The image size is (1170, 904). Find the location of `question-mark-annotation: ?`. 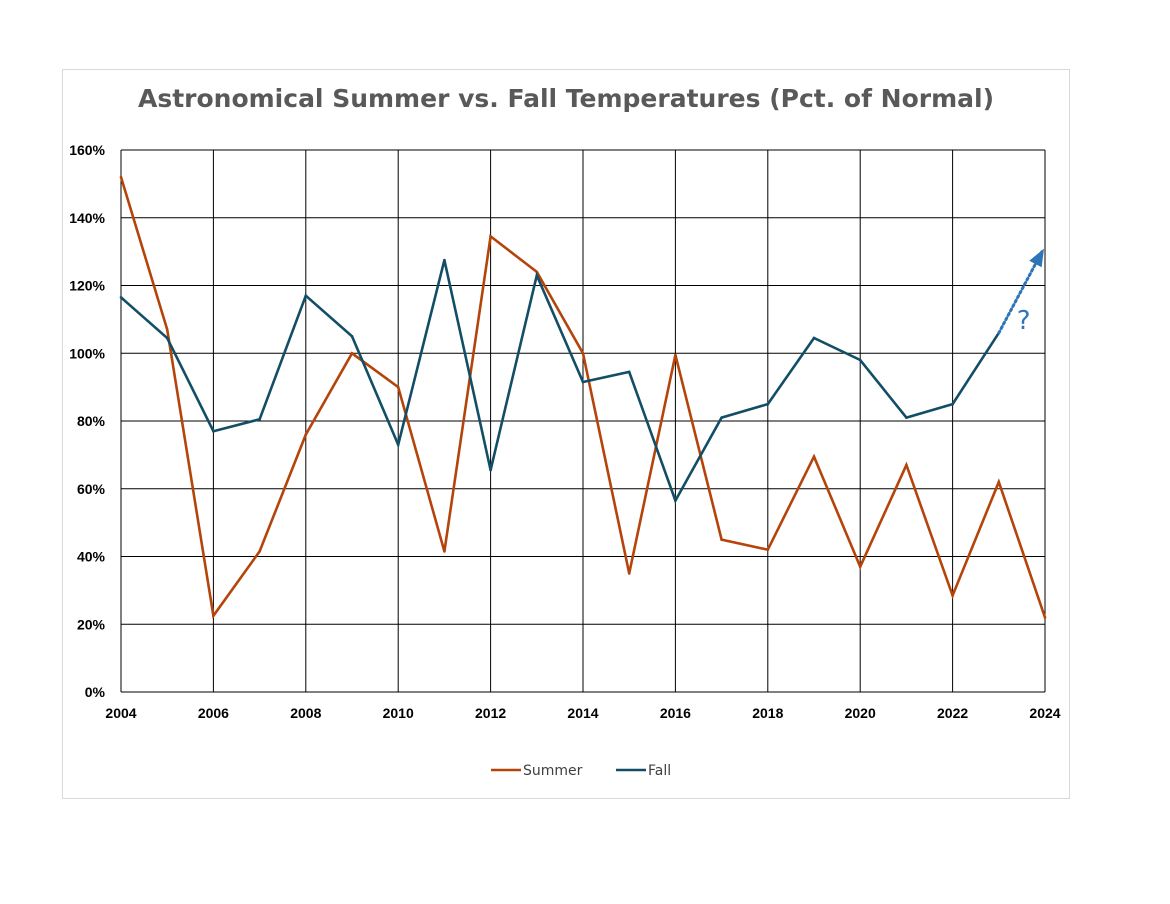

question-mark-annotation: ? is located at coordinates (1024, 321).